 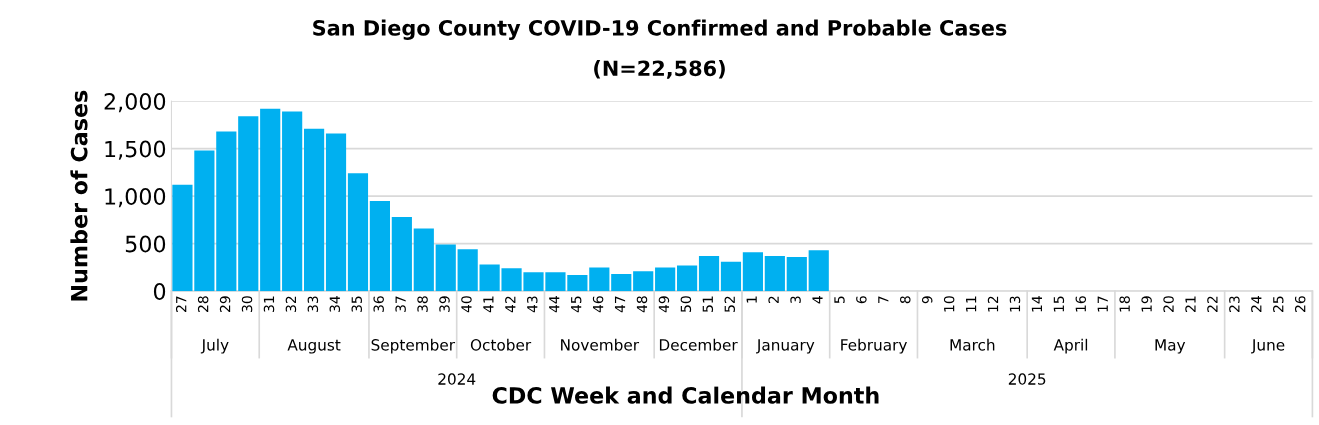 What do you see at coordinates (1146, 304) in the screenshot?
I see `x-tick-label: 19` at bounding box center [1146, 304].